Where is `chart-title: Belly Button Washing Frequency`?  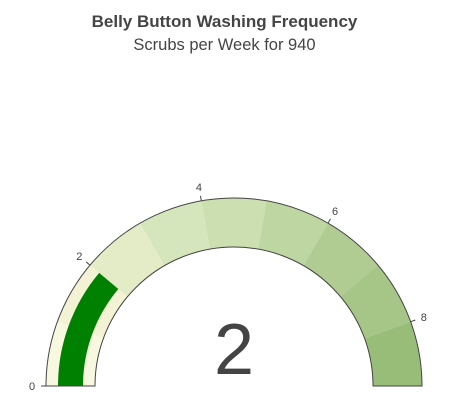
chart-title: Belly Button Washing Frequency is located at coordinates (224, 21).